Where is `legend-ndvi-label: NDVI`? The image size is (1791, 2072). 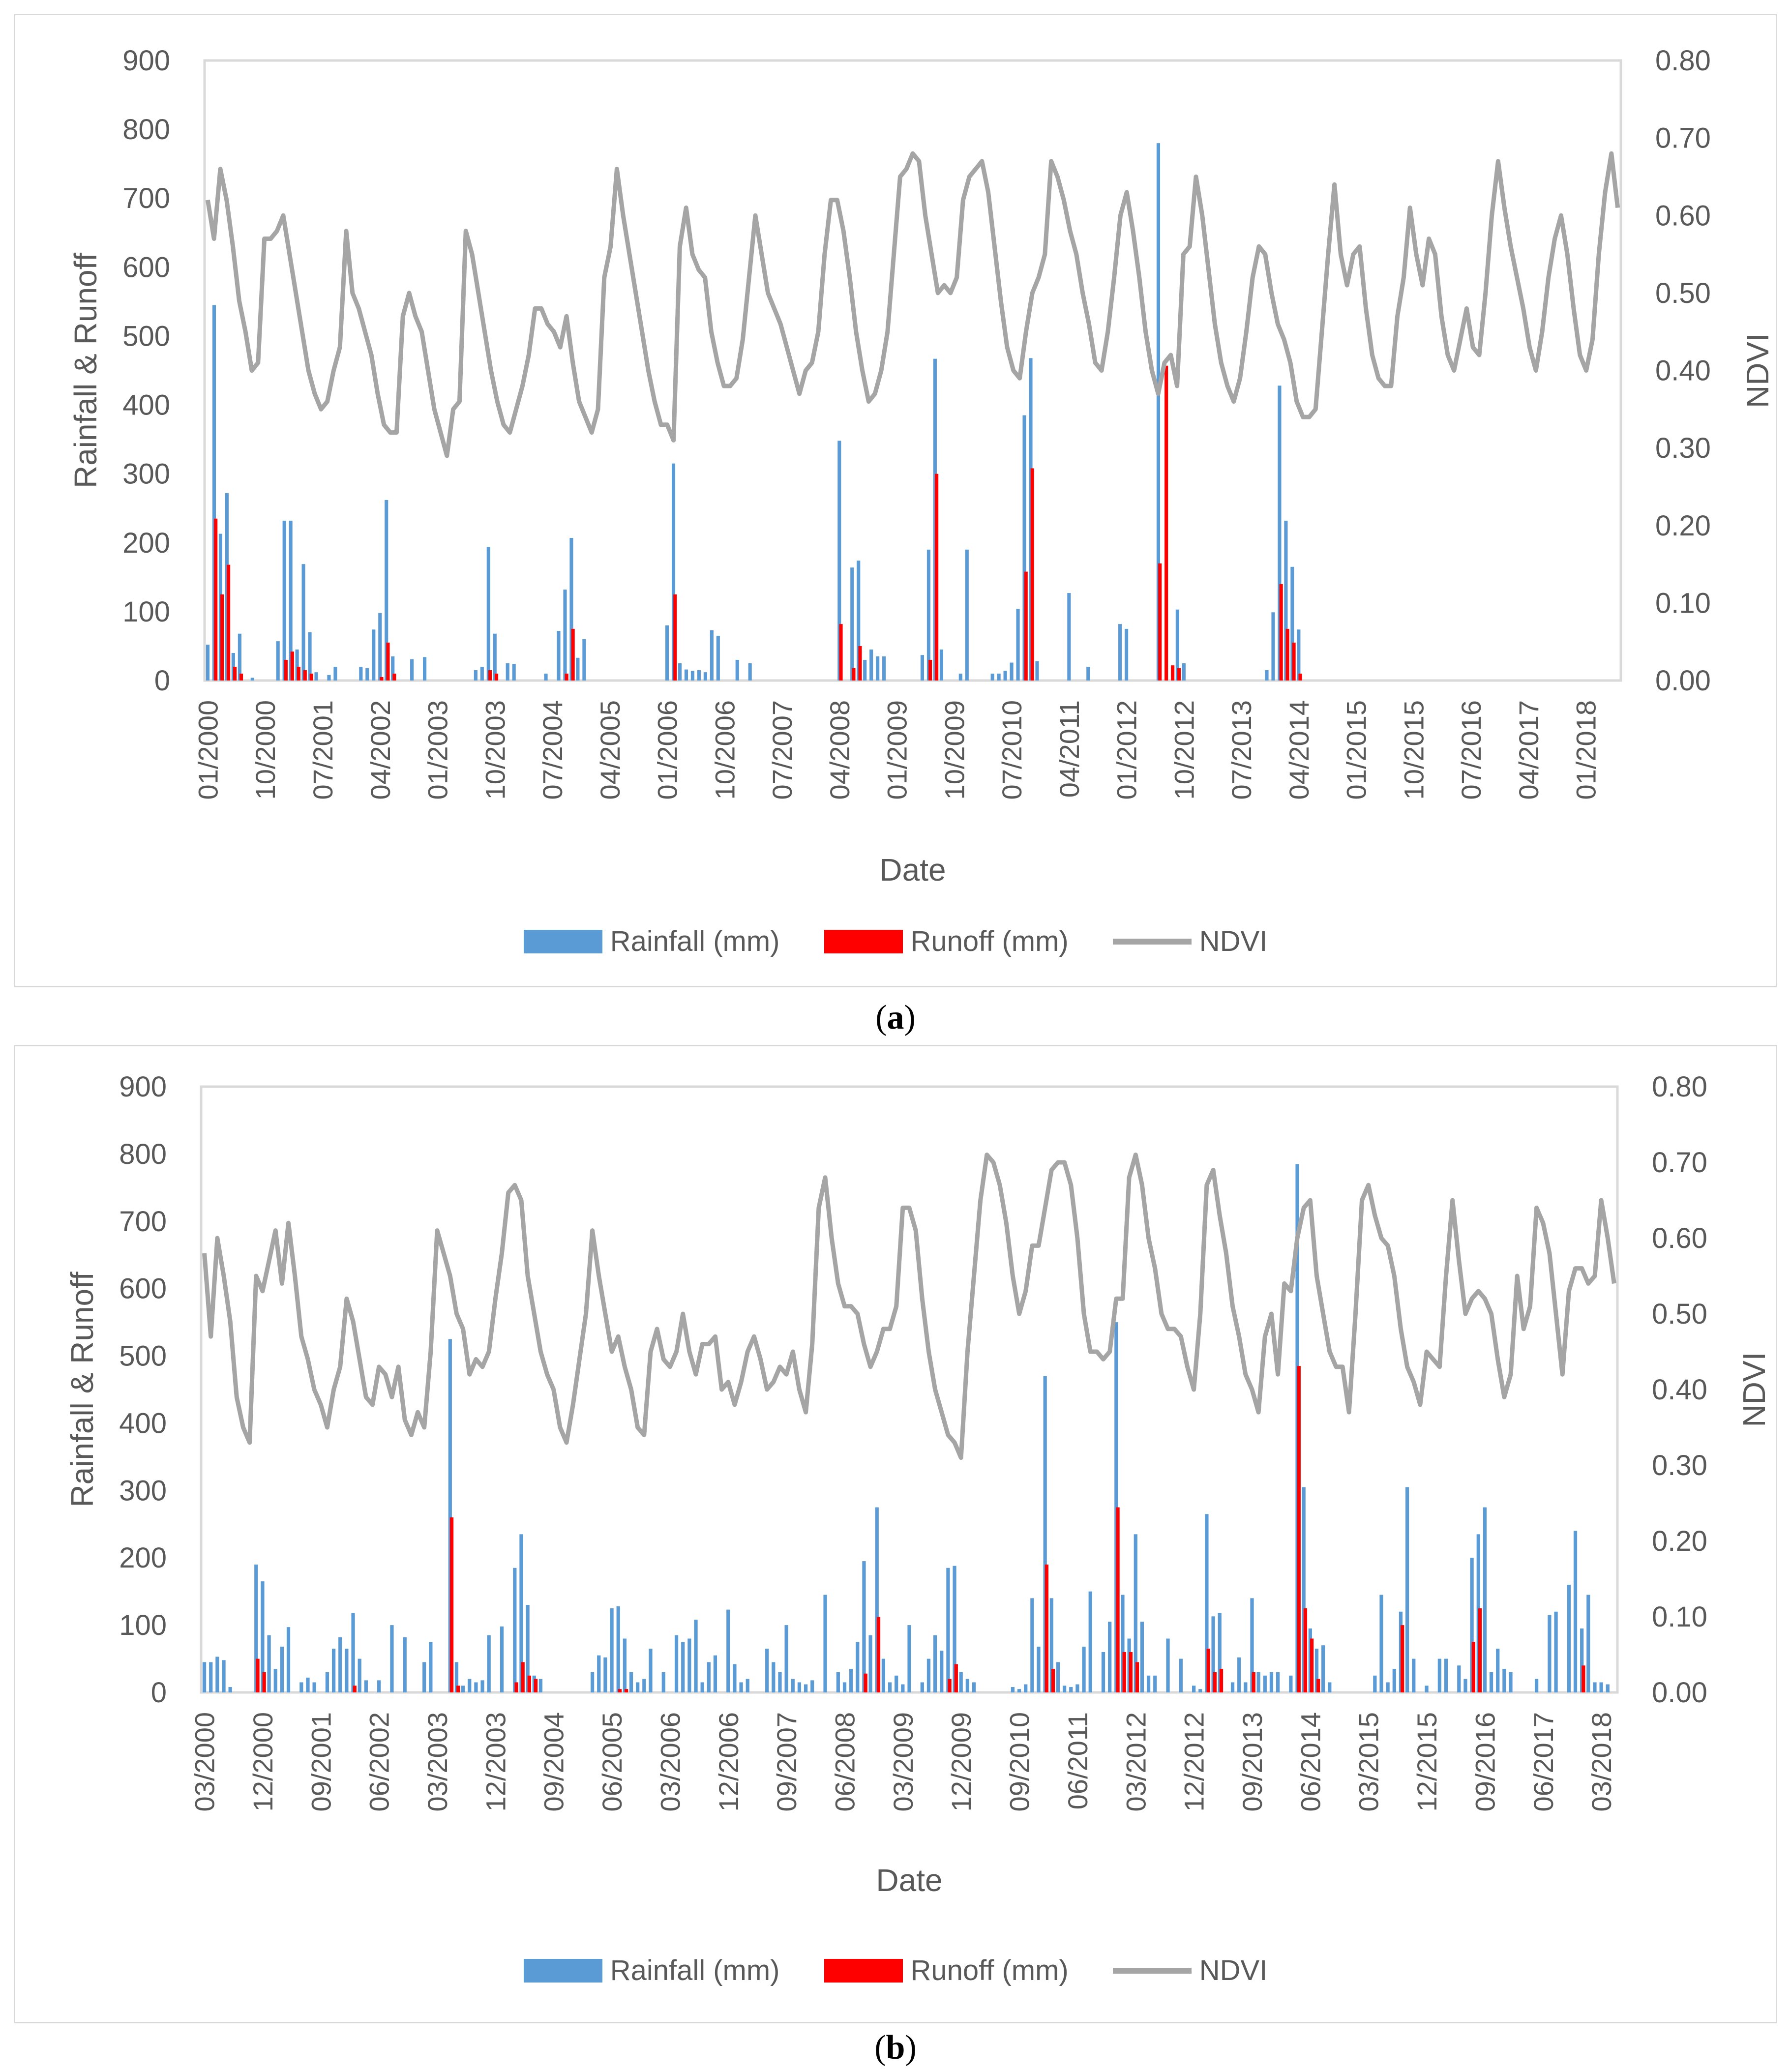
legend-ndvi-label: NDVI is located at coordinates (1233, 1970).